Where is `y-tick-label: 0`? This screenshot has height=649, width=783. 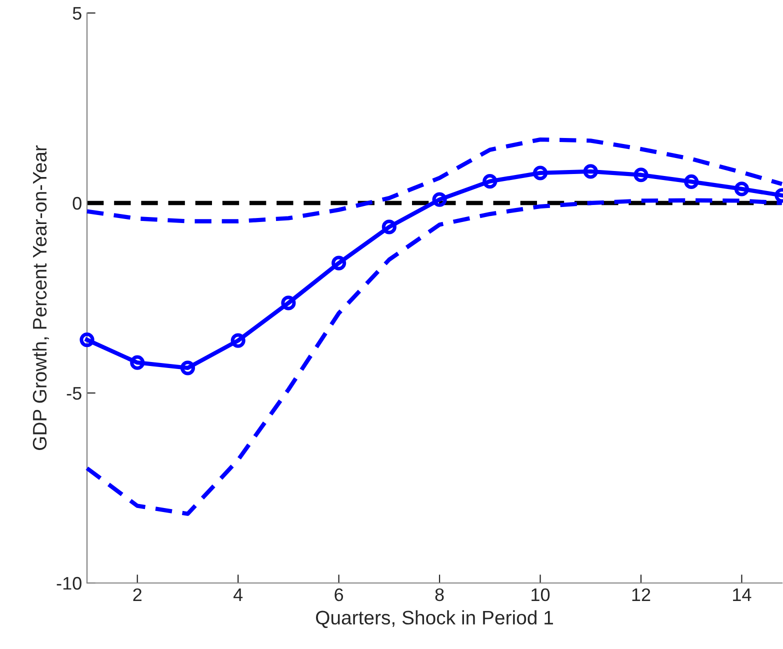
y-tick-label: 0 is located at coordinates (77, 203).